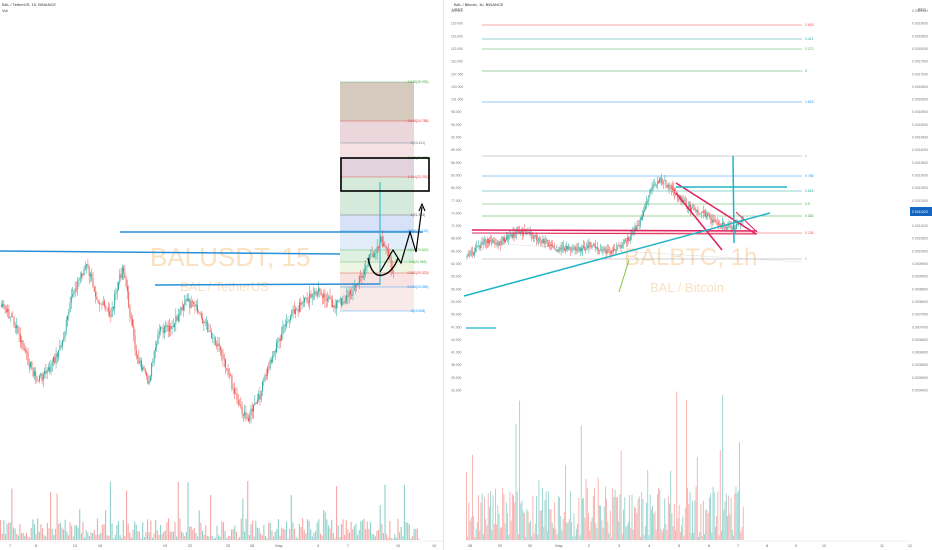  What do you see at coordinates (767, 546) in the screenshot?
I see `right-x-tick: 8` at bounding box center [767, 546].